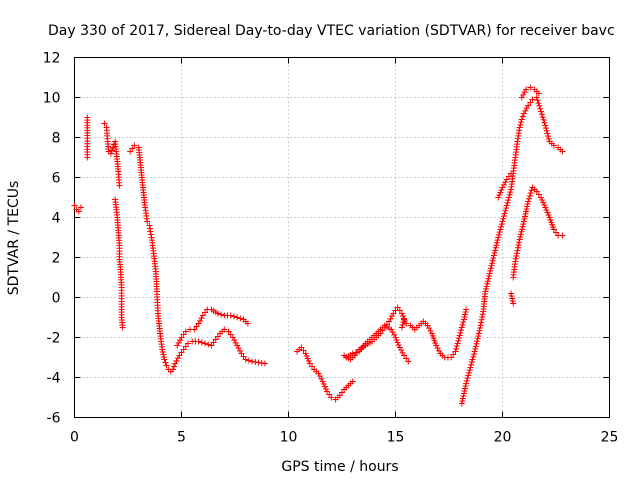  What do you see at coordinates (56, 139) in the screenshot?
I see `y-tick-label: 8` at bounding box center [56, 139].